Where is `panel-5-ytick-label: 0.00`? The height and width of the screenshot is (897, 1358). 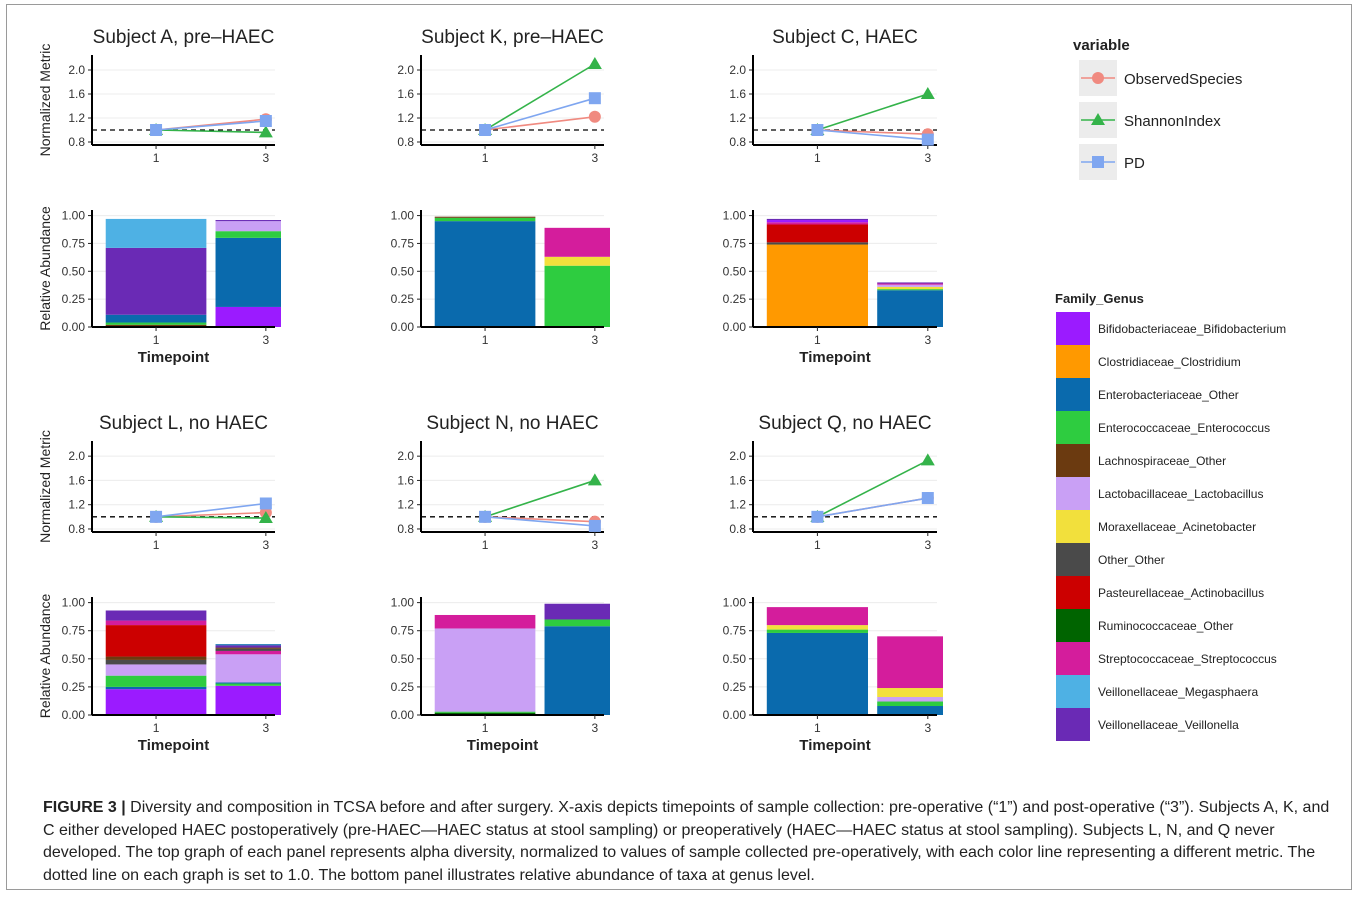
panel-5-ytick-label: 0.00 is located at coordinates (735, 327).